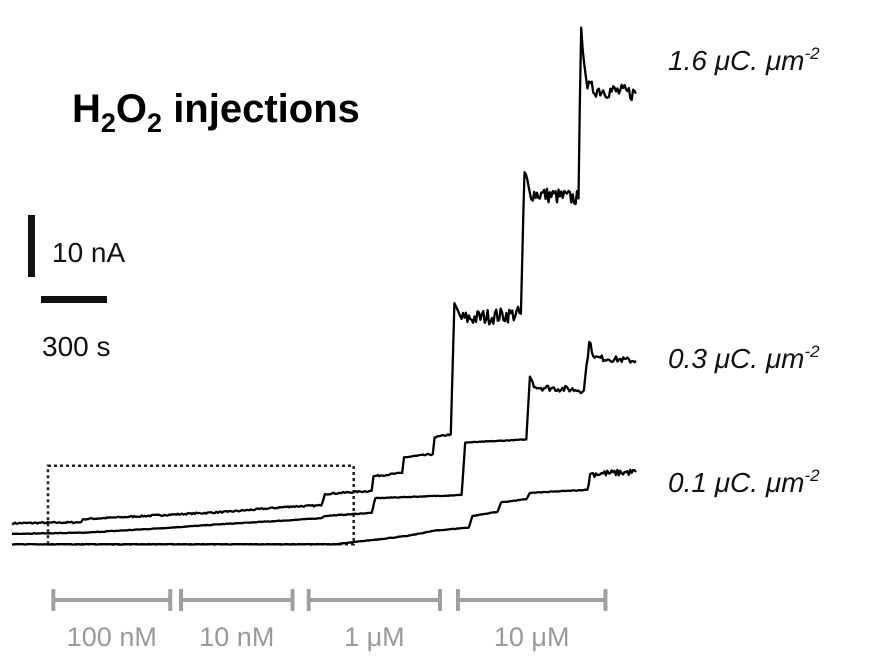 The width and height of the screenshot is (875, 661). I want to click on injection-label-3: 1 μM, so click(374, 637).